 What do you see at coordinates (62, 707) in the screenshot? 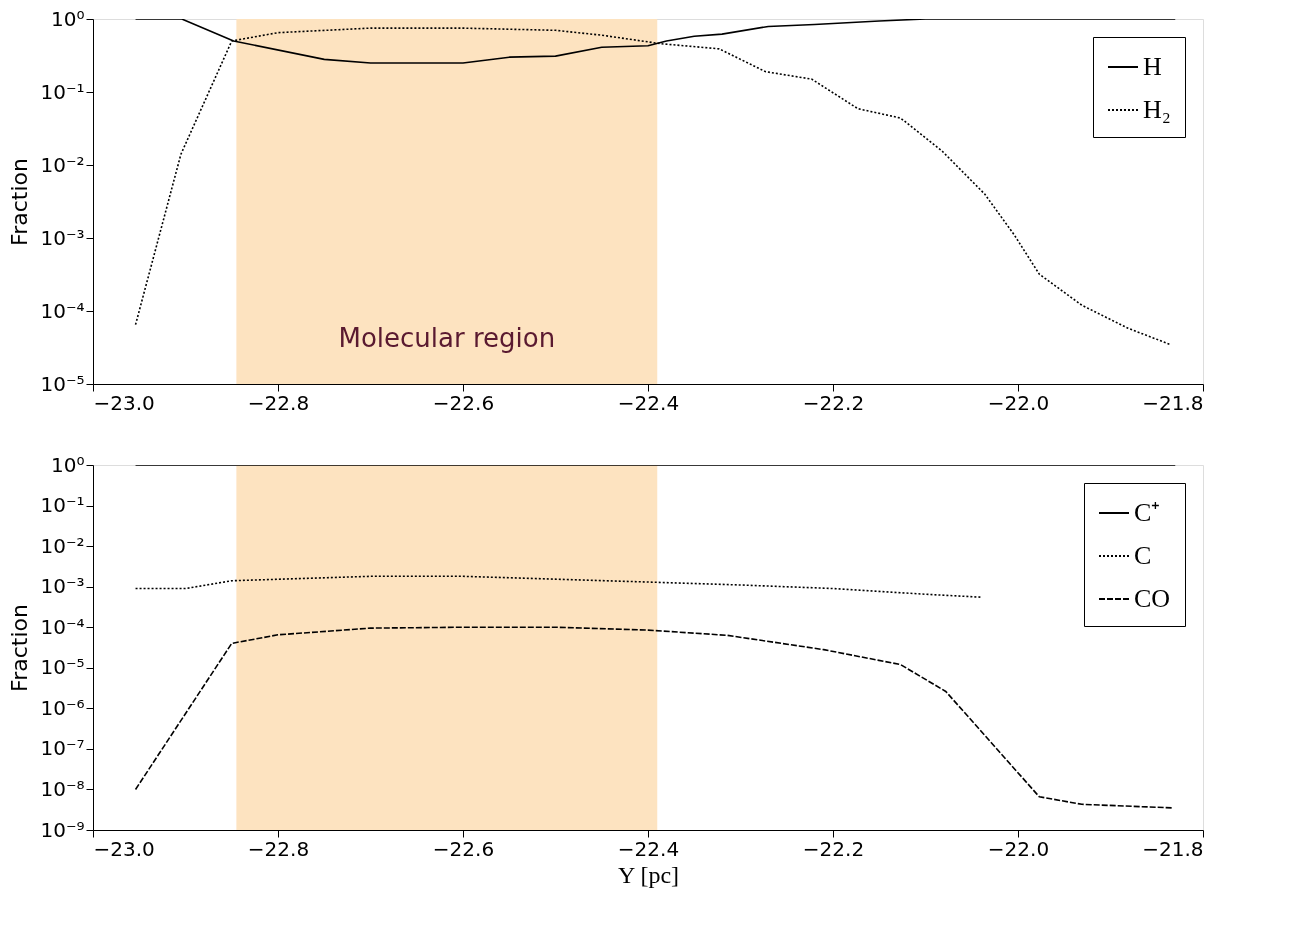
I see `y-tick-label: 10⁻⁶` at bounding box center [62, 707].